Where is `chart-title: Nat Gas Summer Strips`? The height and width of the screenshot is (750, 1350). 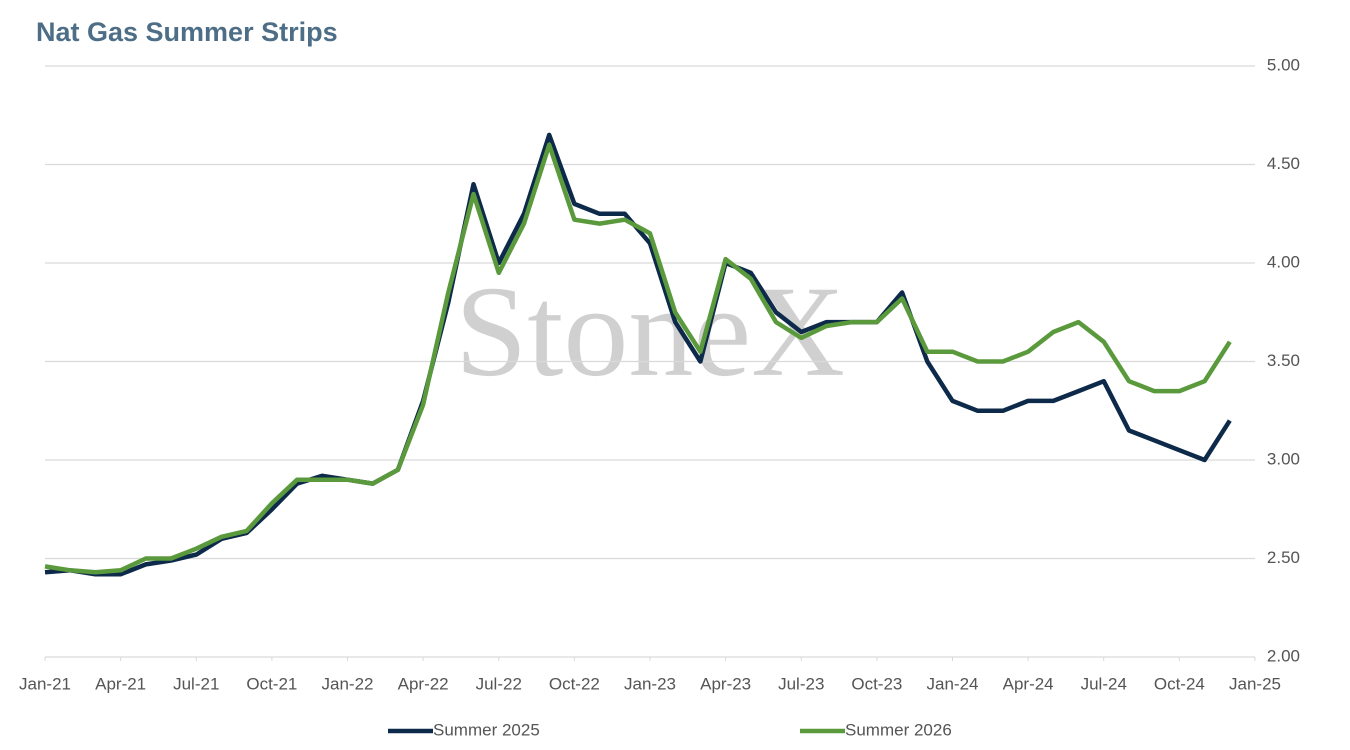 chart-title: Nat Gas Summer Strips is located at coordinates (187, 32).